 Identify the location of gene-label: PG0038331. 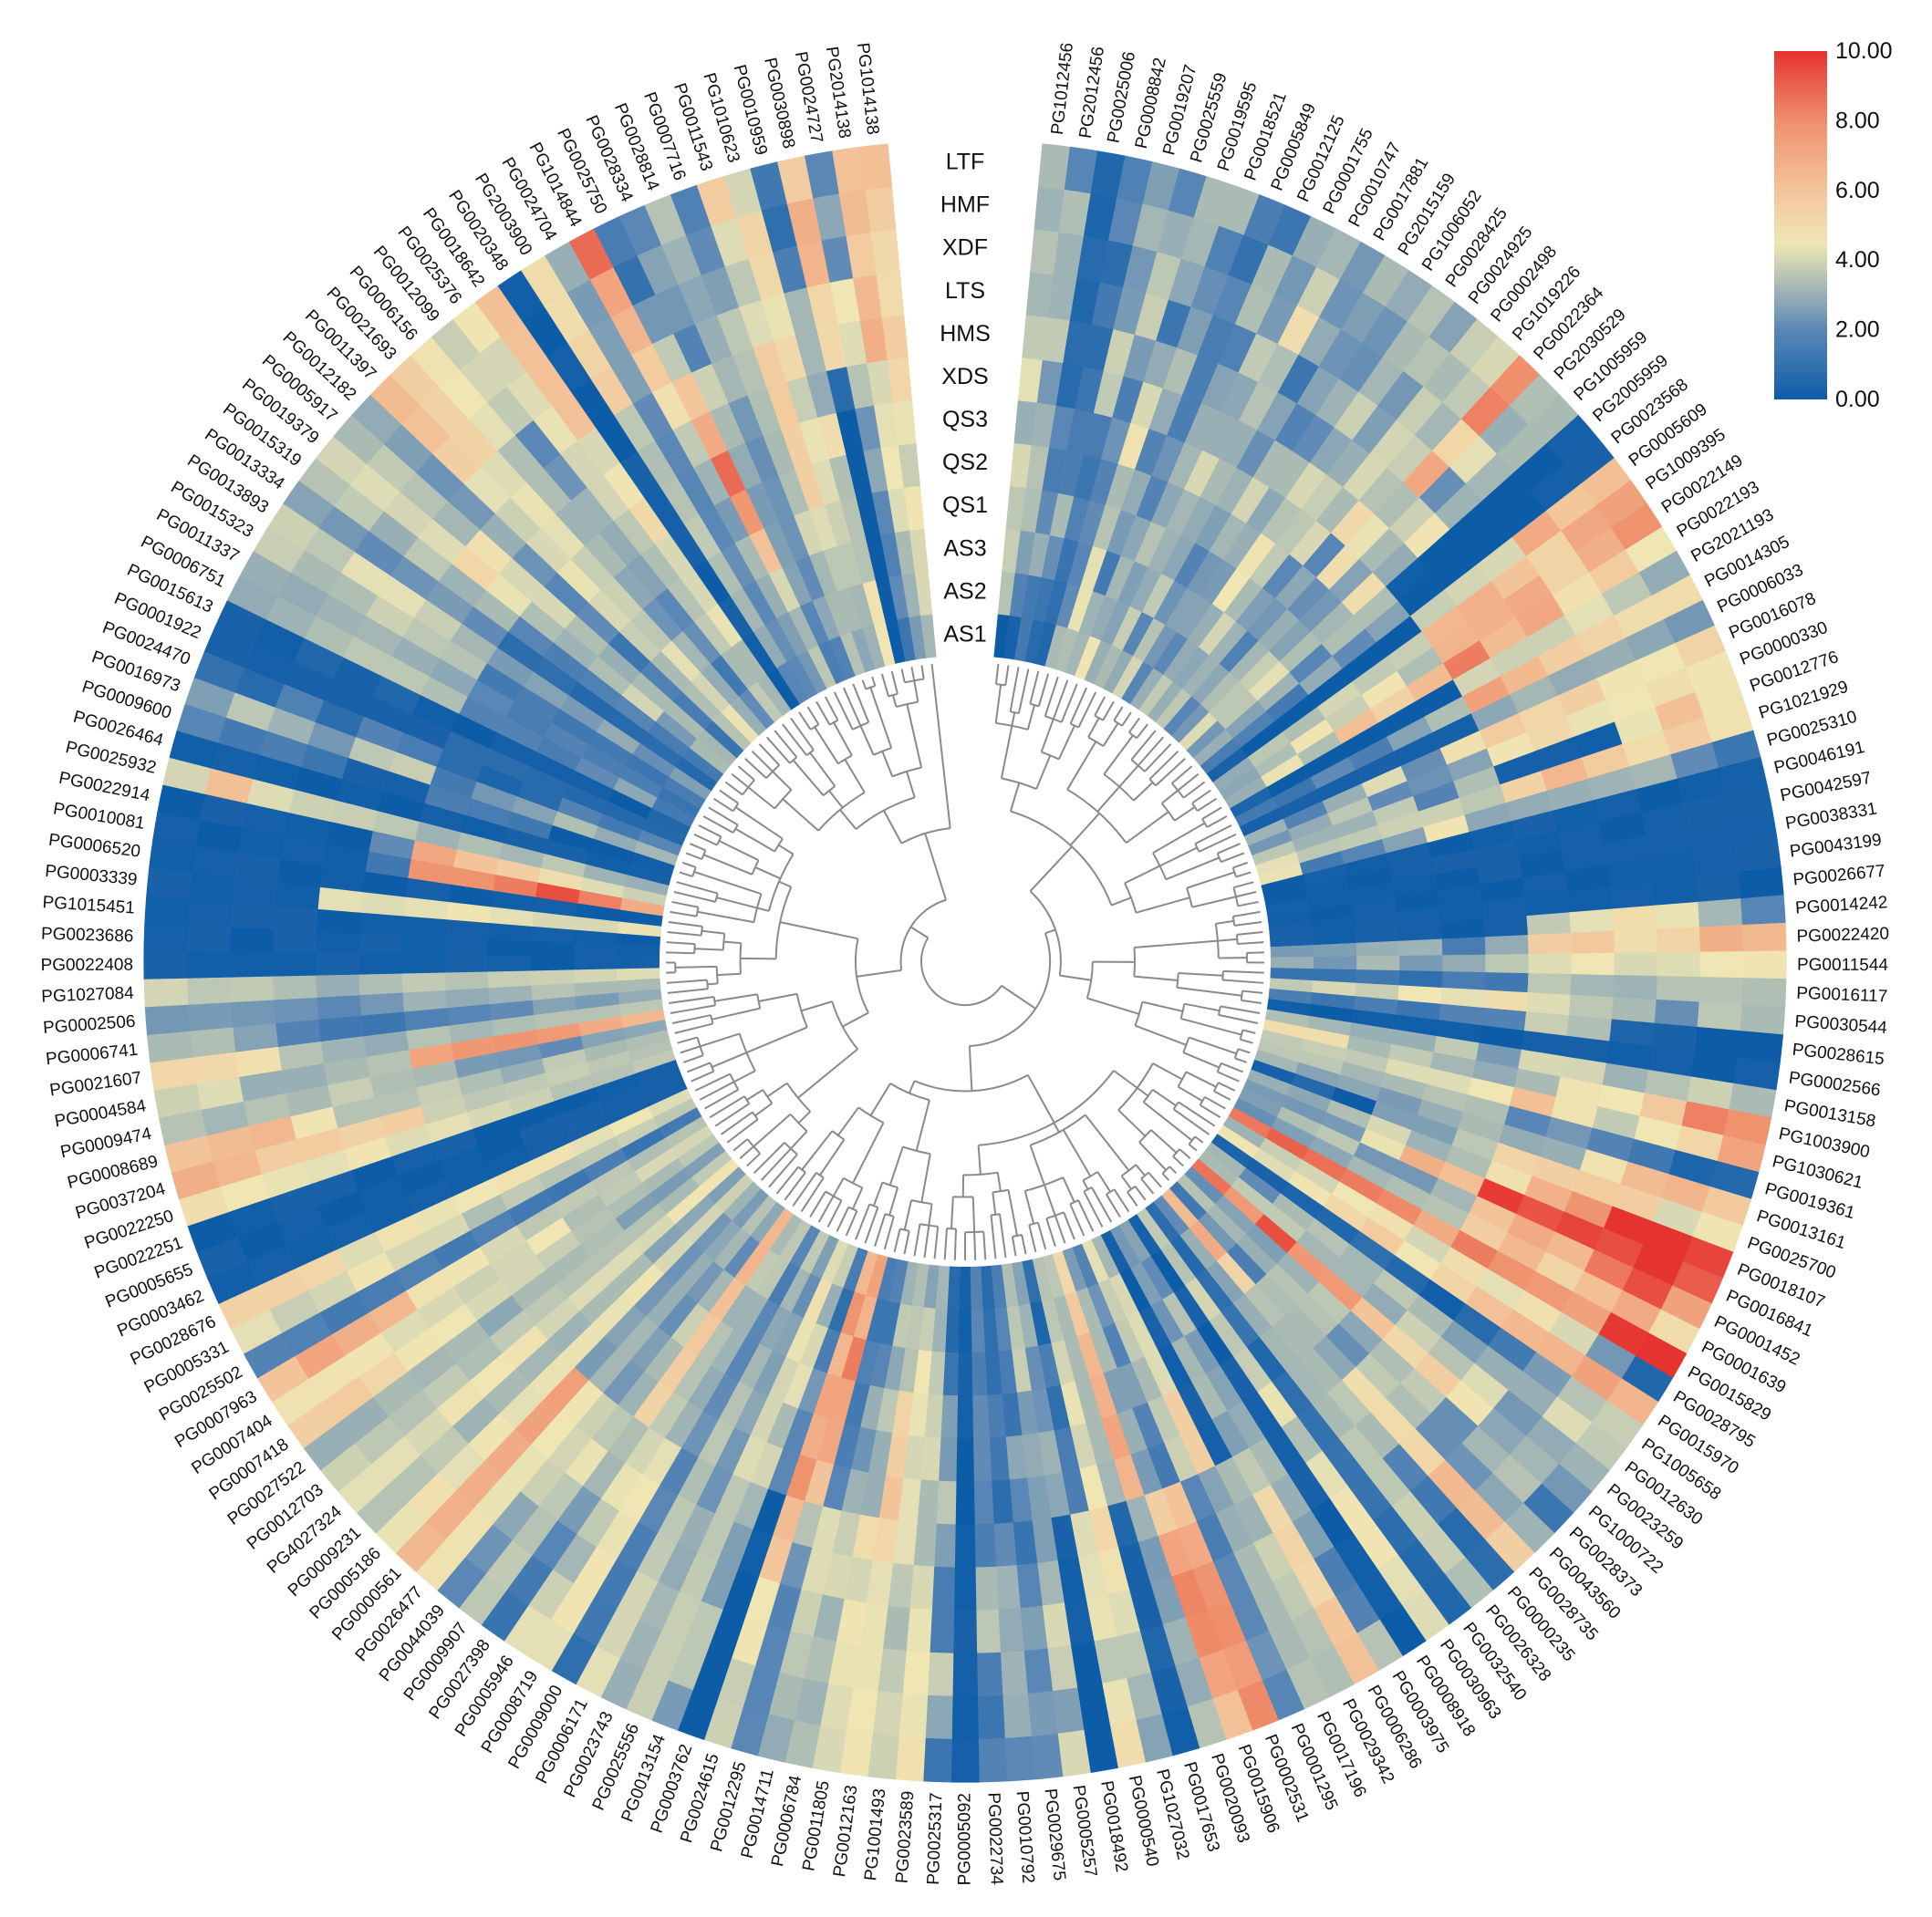
(1831, 817).